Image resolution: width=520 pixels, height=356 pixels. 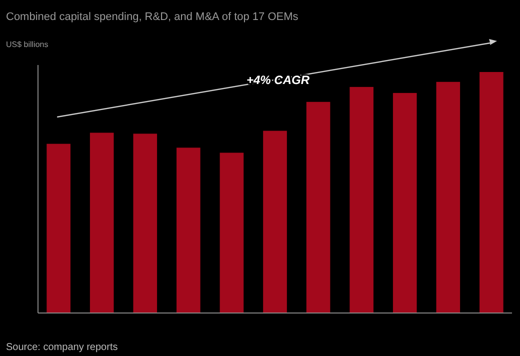 What do you see at coordinates (152, 17) in the screenshot?
I see `chart-title: Combined capital spending, R&D, and M&A of top 17 OEMs` at bounding box center [152, 17].